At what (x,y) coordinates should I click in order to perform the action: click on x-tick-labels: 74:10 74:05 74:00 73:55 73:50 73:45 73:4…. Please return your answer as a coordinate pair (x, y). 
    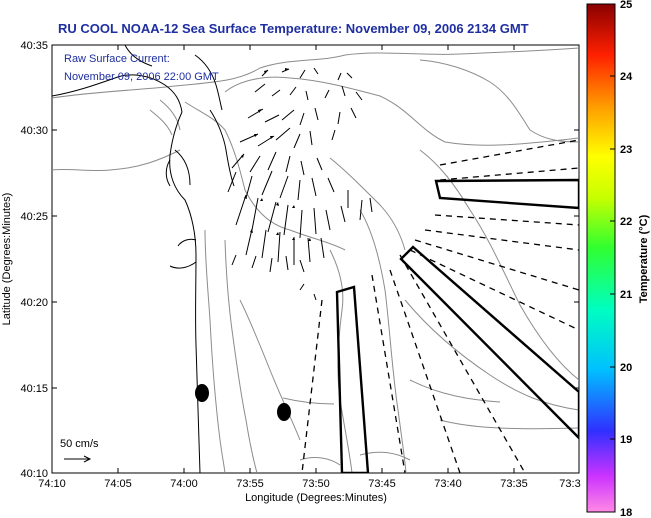
    Looking at the image, I should click on (309, 484).